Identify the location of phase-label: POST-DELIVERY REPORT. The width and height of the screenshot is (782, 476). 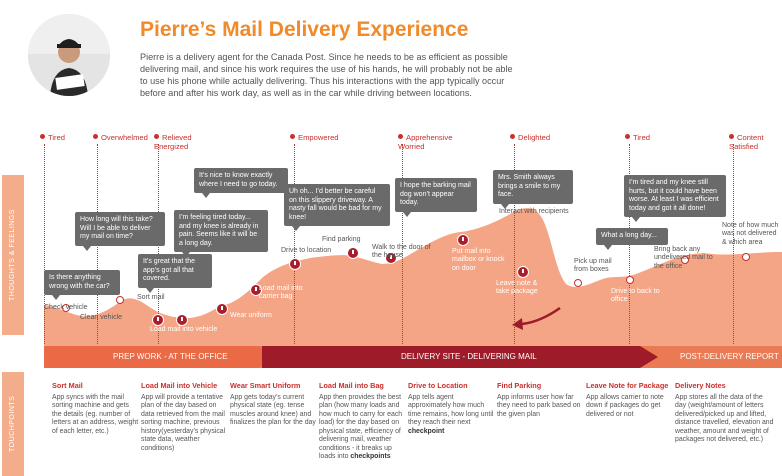
(729, 356).